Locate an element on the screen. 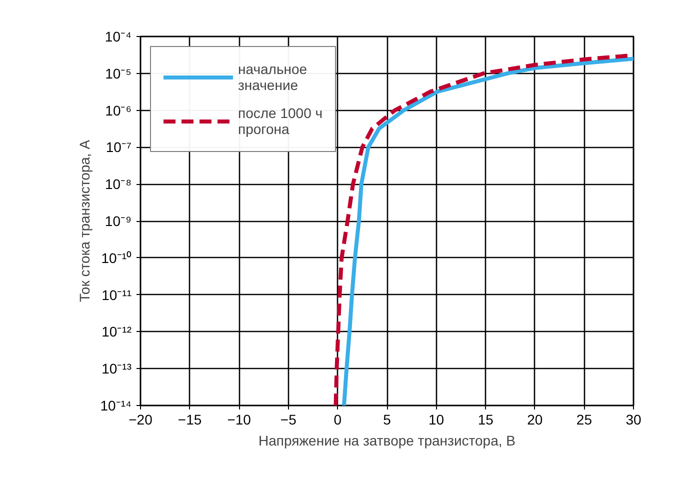  y-tick-label: 10⁻¹² is located at coordinates (117, 332).